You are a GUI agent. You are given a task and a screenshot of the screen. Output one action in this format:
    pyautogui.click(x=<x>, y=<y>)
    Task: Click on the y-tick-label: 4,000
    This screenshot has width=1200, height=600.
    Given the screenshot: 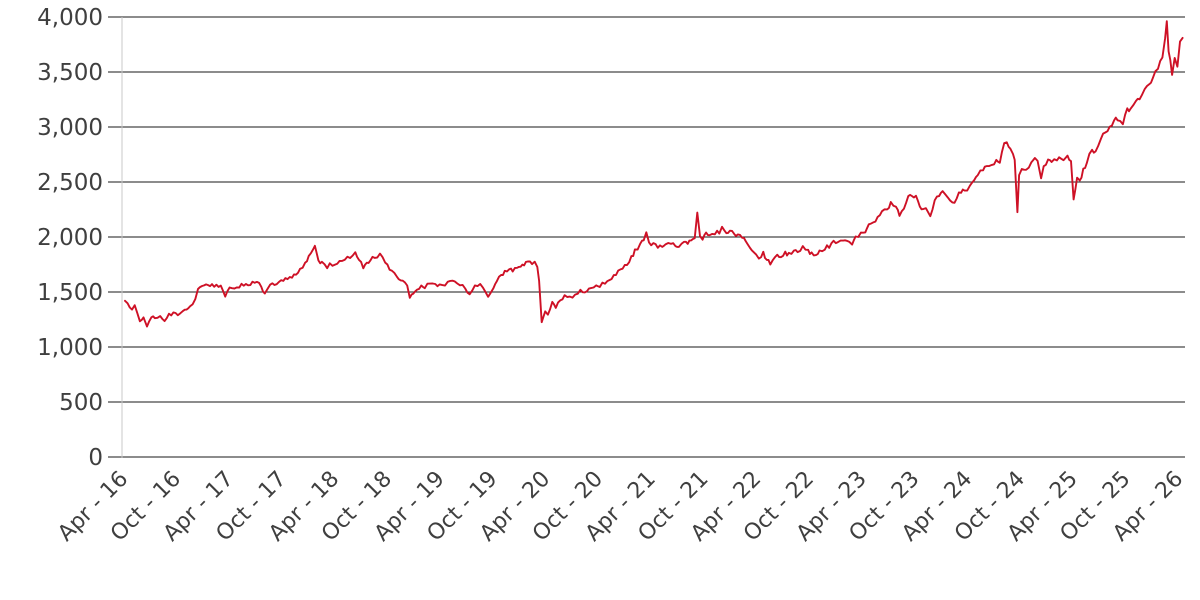 What is the action you would take?
    pyautogui.click(x=70, y=18)
    